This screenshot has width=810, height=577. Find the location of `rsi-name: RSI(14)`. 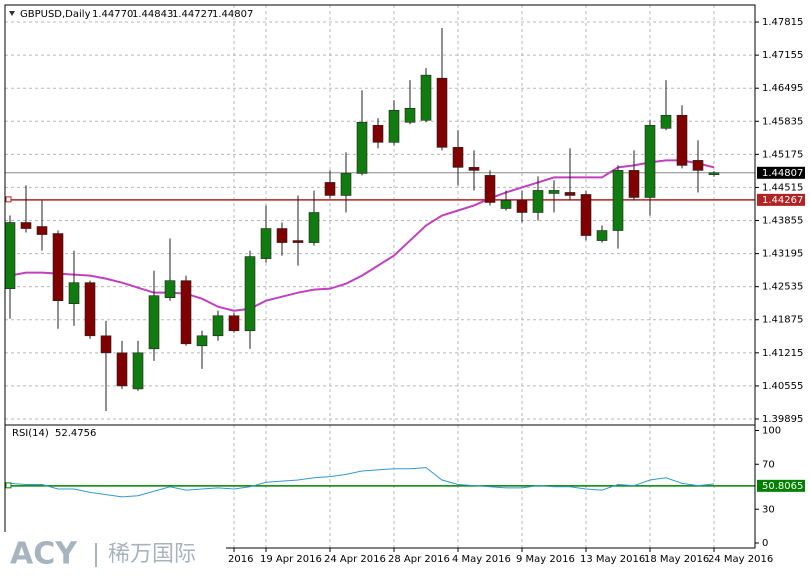

rsi-name: RSI(14) is located at coordinates (30, 433).